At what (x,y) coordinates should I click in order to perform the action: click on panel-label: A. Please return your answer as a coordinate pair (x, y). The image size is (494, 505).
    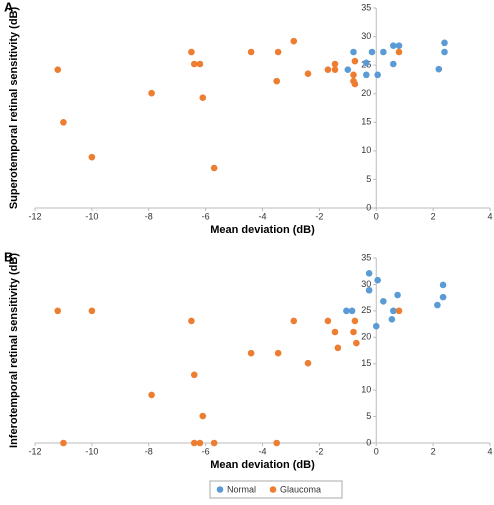
    Looking at the image, I should click on (9, 7).